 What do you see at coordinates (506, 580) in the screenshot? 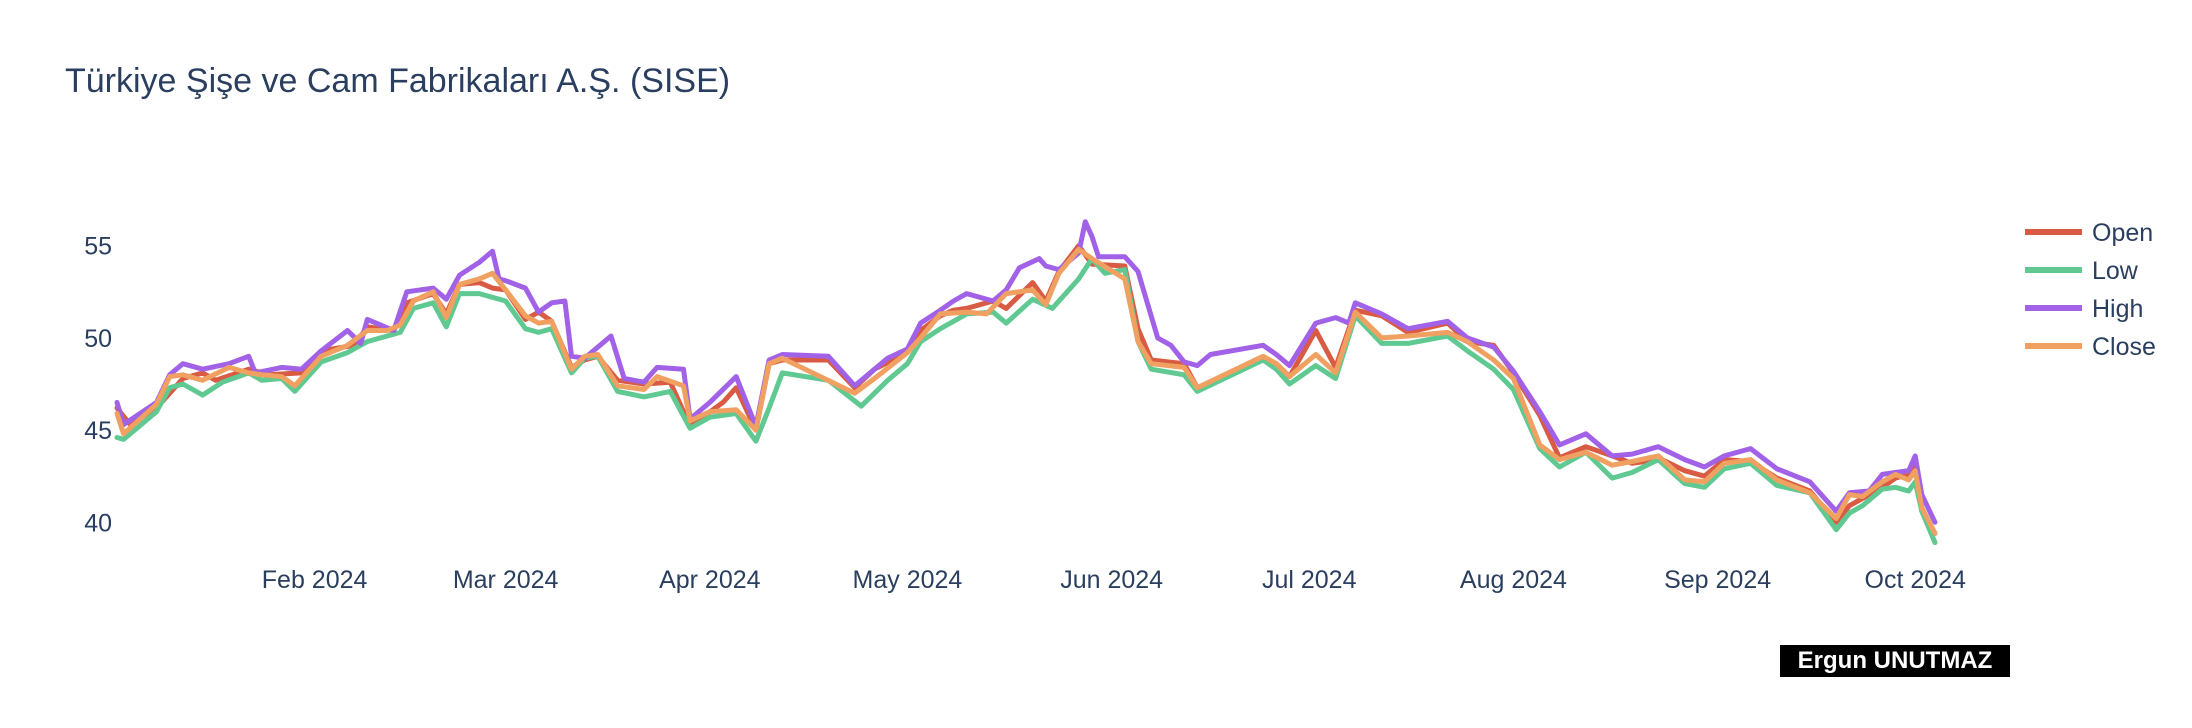
I see `x-tick-label: Mar 2024` at bounding box center [506, 580].